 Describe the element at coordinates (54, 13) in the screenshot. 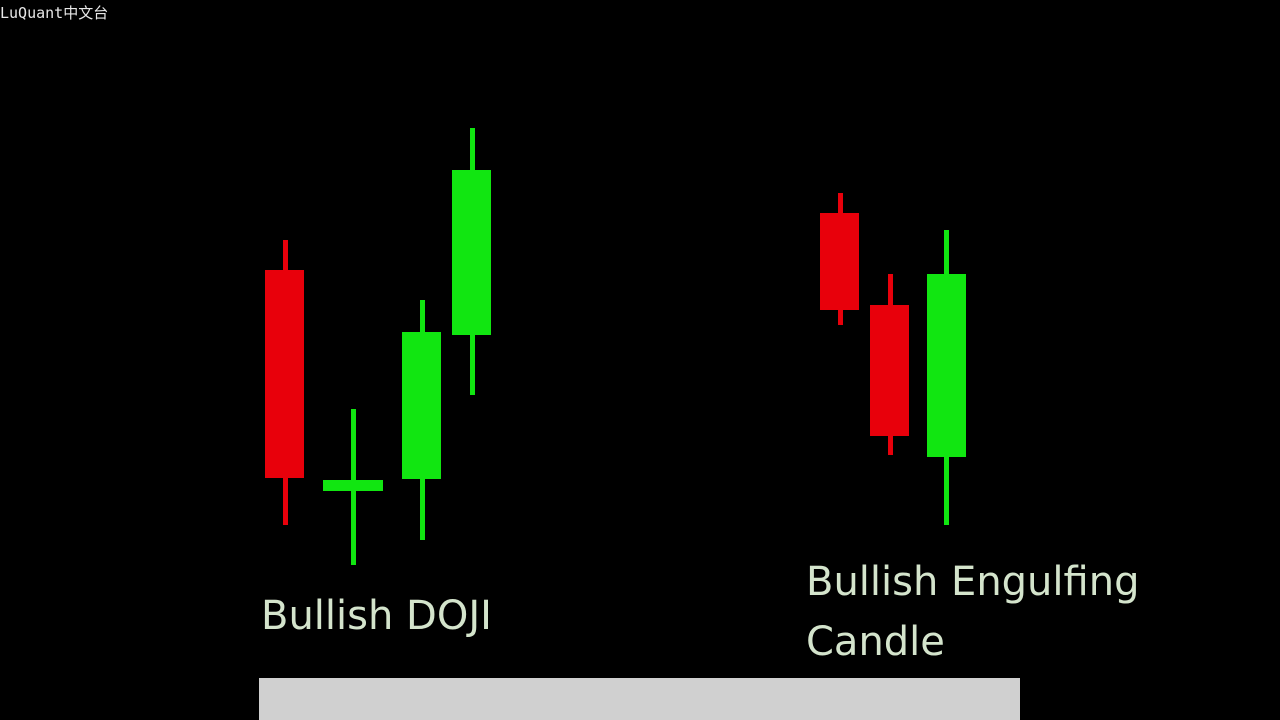

I see `watermark: LuQuant中文台` at that location.